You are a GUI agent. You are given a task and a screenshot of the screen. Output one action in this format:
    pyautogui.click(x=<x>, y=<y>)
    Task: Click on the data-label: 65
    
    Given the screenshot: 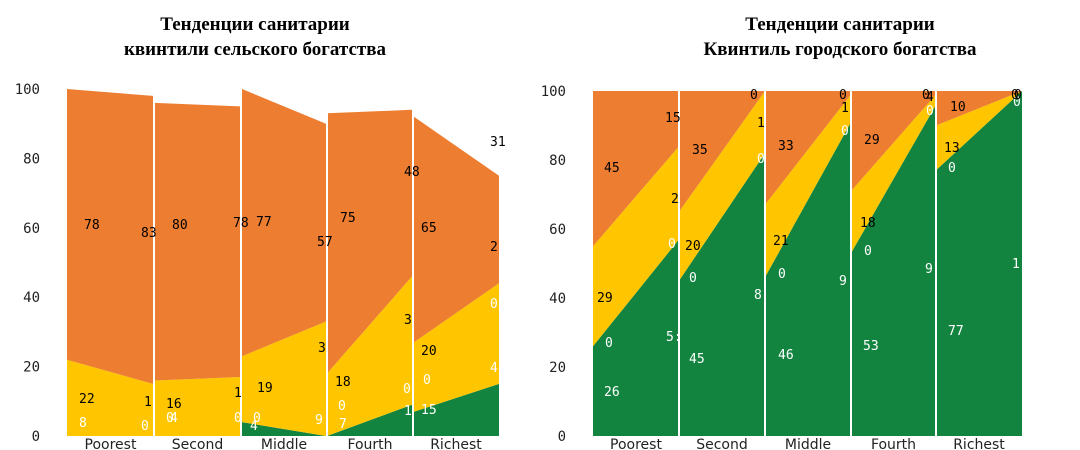 What is the action you would take?
    pyautogui.click(x=429, y=228)
    